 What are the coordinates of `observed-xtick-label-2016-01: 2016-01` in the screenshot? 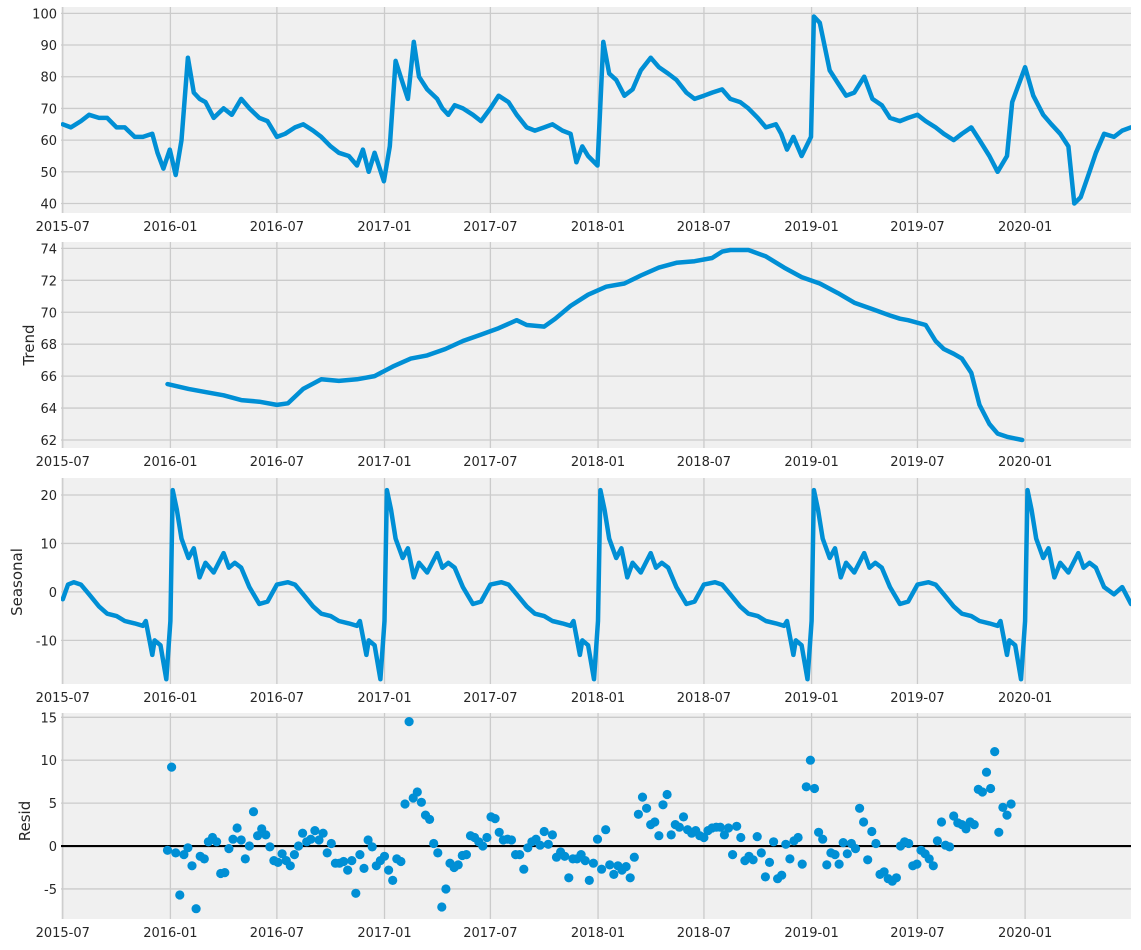 It's located at (170, 227).